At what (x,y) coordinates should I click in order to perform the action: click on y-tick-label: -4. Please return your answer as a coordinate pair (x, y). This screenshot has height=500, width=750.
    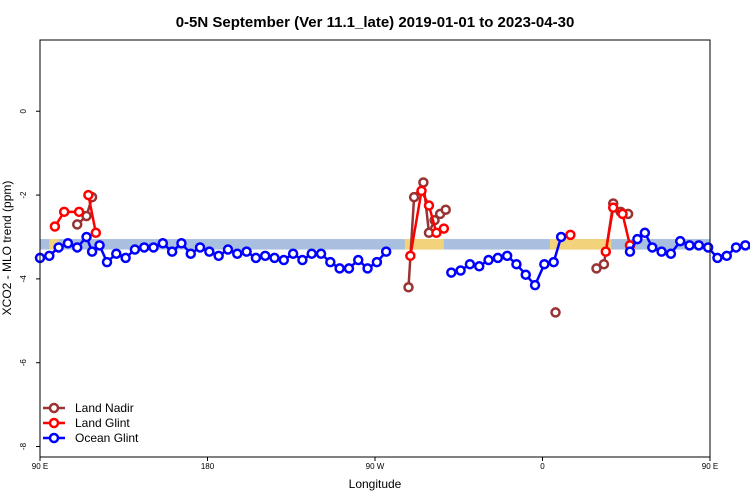
    Looking at the image, I should click on (23, 279).